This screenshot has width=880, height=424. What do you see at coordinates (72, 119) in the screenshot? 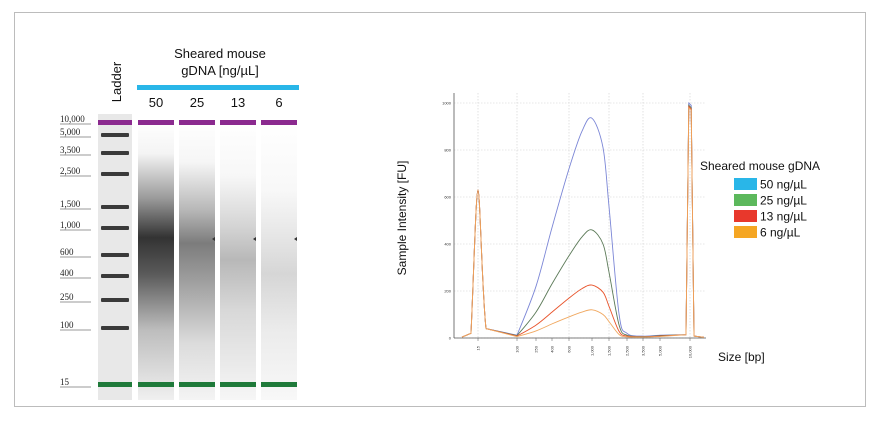
I see `ladder-size-label: 10,000` at bounding box center [72, 119].